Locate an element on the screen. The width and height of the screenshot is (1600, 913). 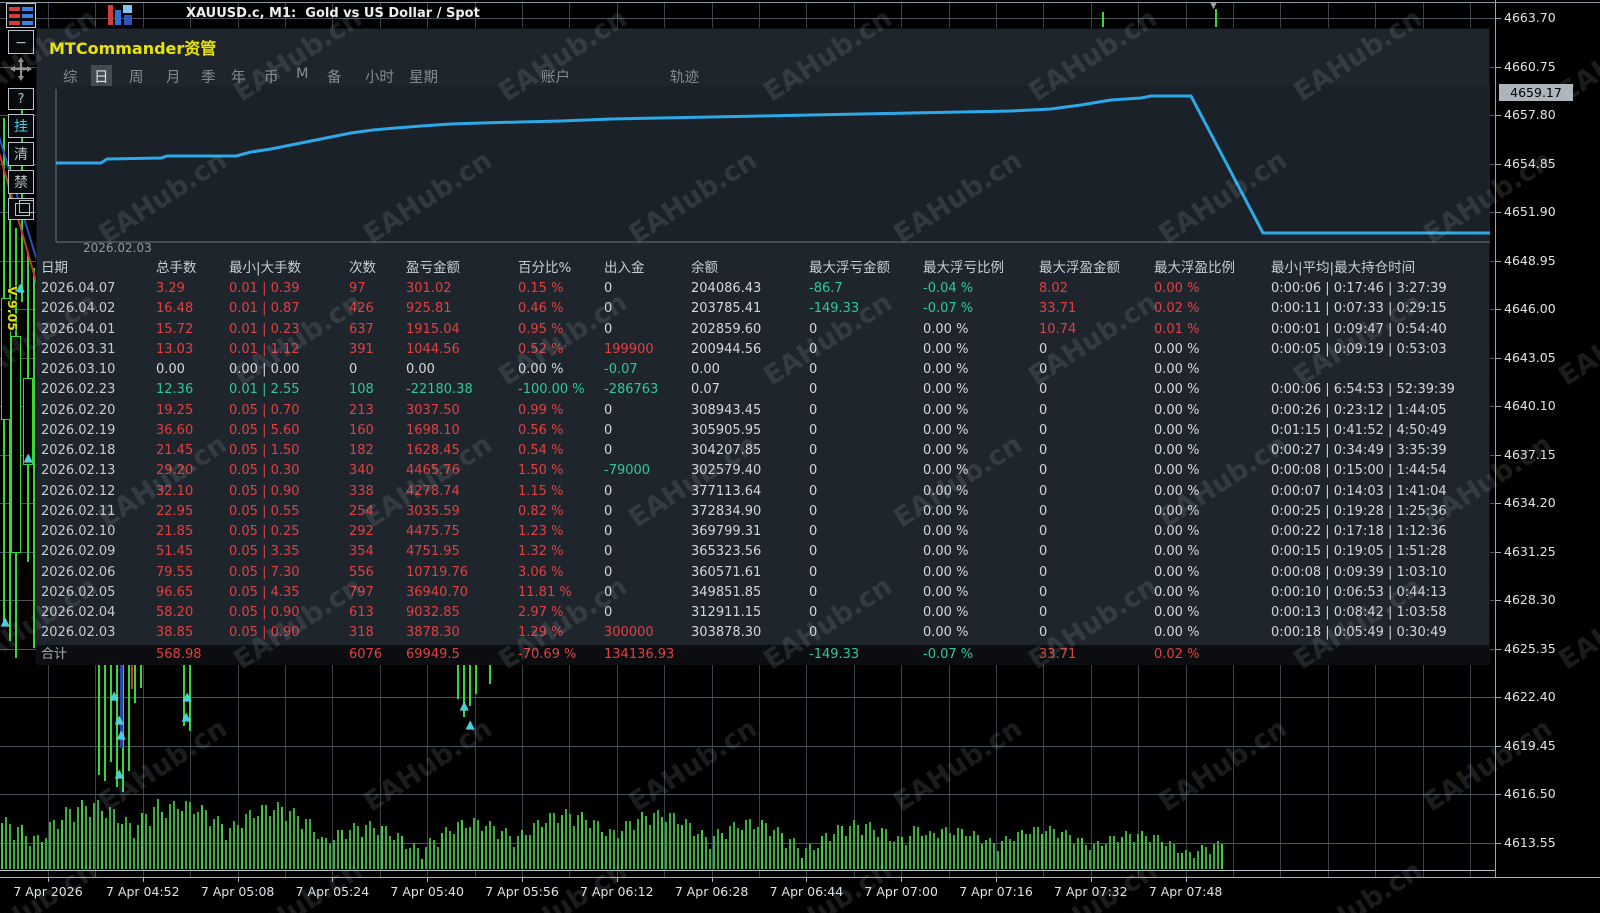
menu-item-轨迹: 轨迹 is located at coordinates (684, 78).